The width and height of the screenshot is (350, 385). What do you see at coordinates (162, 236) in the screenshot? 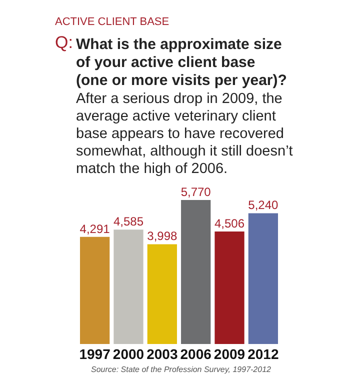
I see `data-label: 3,998` at bounding box center [162, 236].